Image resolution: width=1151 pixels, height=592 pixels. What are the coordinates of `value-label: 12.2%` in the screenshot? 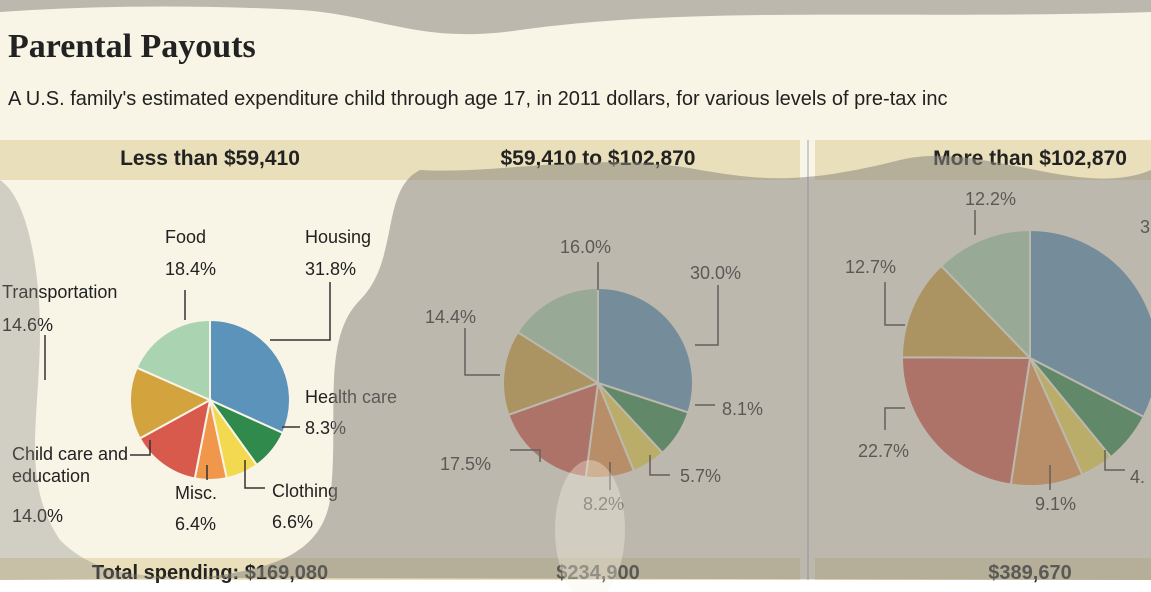 It's located at (991, 199).